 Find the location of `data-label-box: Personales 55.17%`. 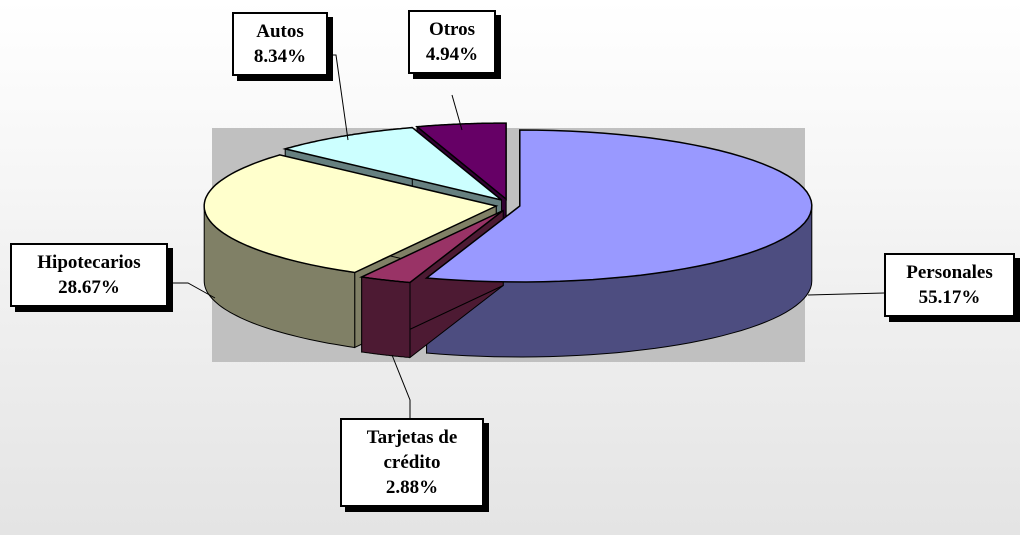

data-label-box: Personales 55.17% is located at coordinates (949, 285).